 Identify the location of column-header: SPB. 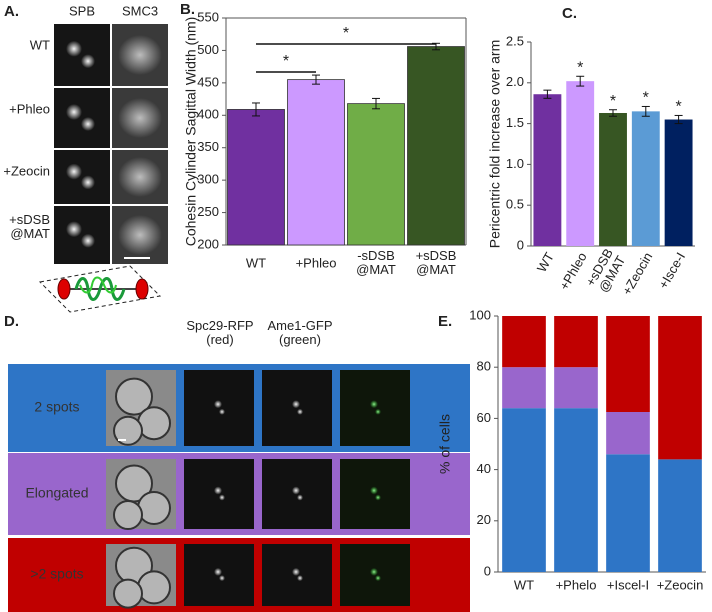
(82, 10).